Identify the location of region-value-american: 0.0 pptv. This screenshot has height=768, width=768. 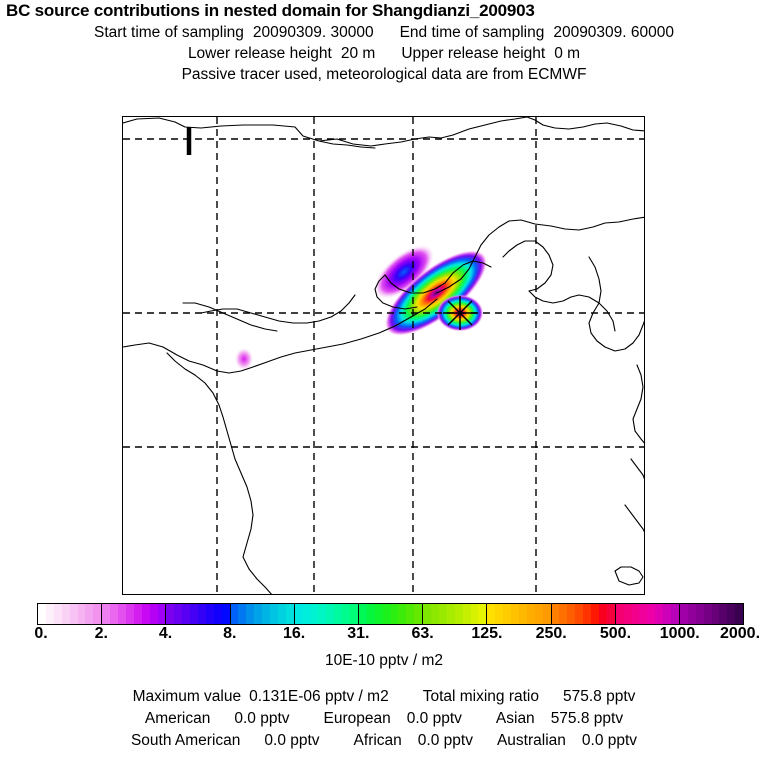
(262, 718).